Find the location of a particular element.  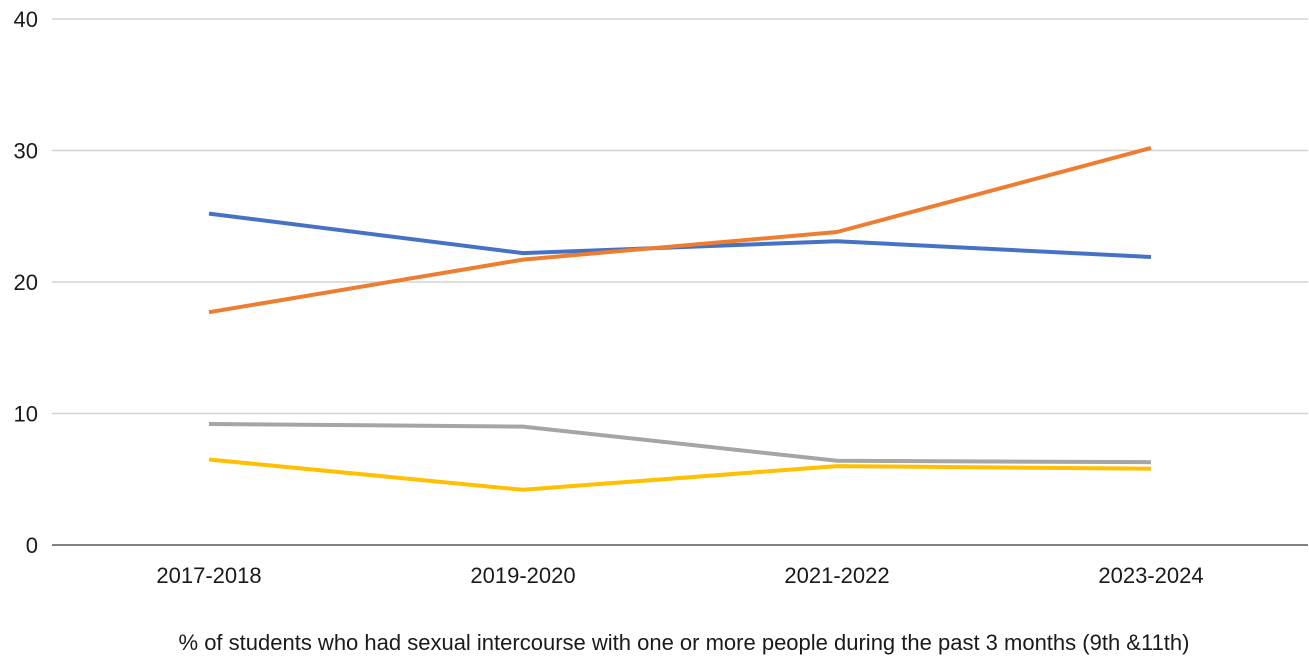

x-tick-label: 2019-2020 is located at coordinates (522, 575).